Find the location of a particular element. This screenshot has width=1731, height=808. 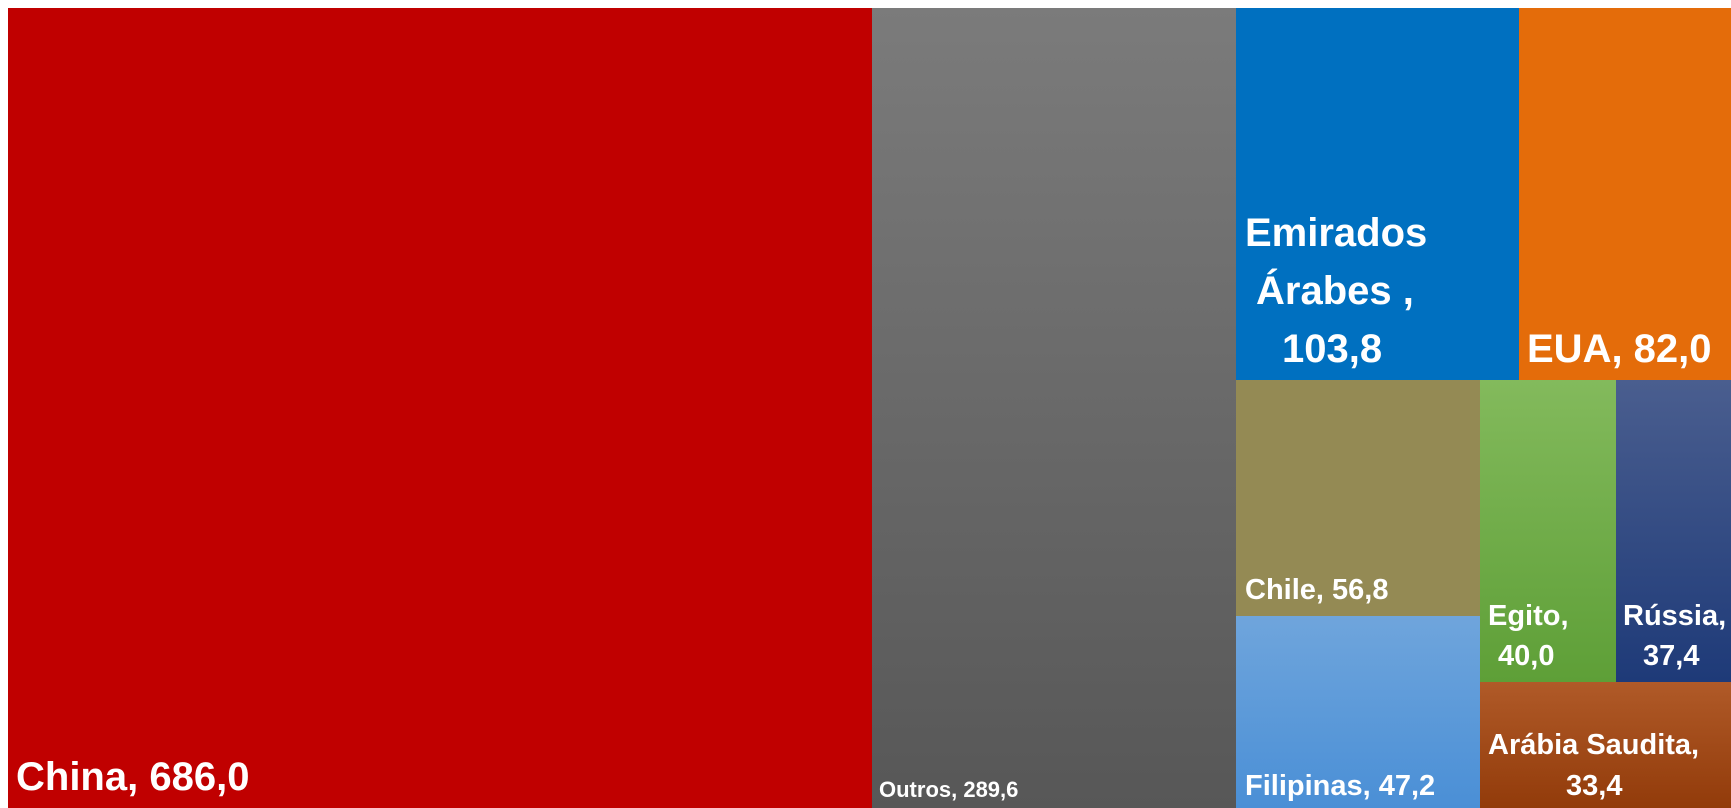

tile-emirados-arabes: Emirados Árabes , 103,8 is located at coordinates (1377, 194).